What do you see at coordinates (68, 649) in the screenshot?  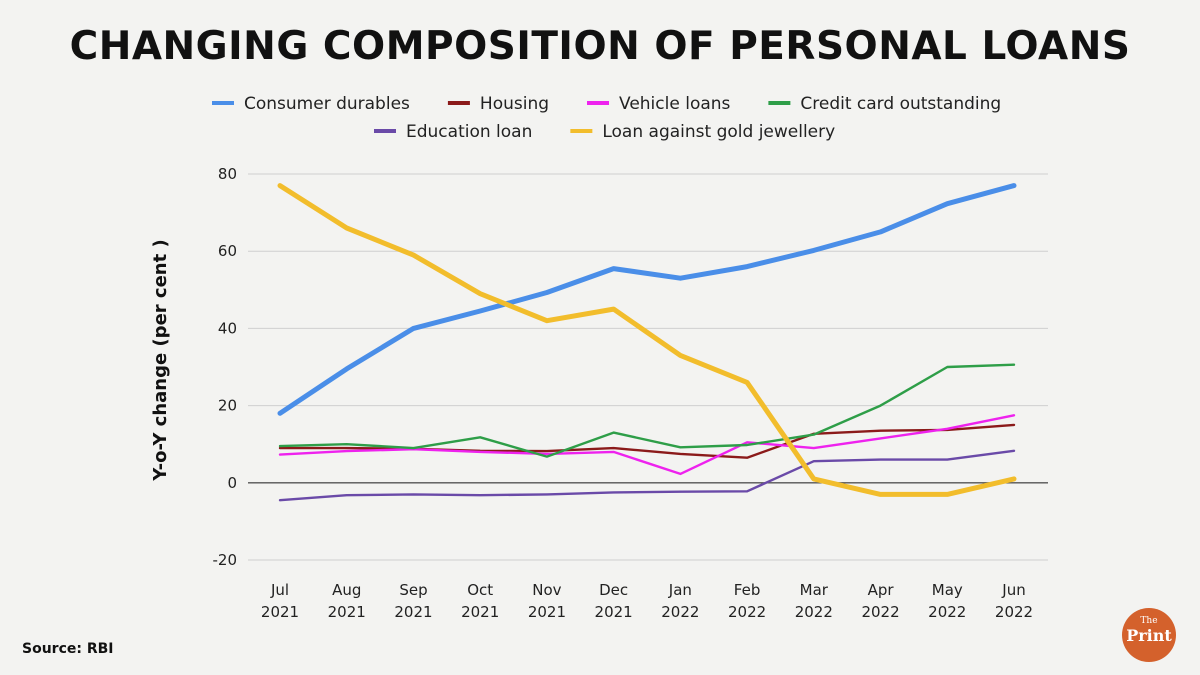 I see `source-note: Source: RBI` at bounding box center [68, 649].